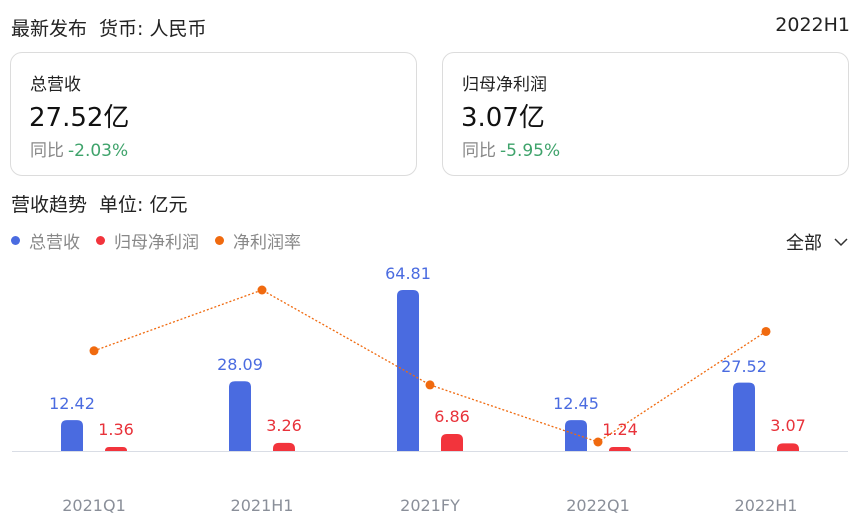 The width and height of the screenshot is (868, 527). I want to click on yoy-change: -2.03%, so click(98, 151).